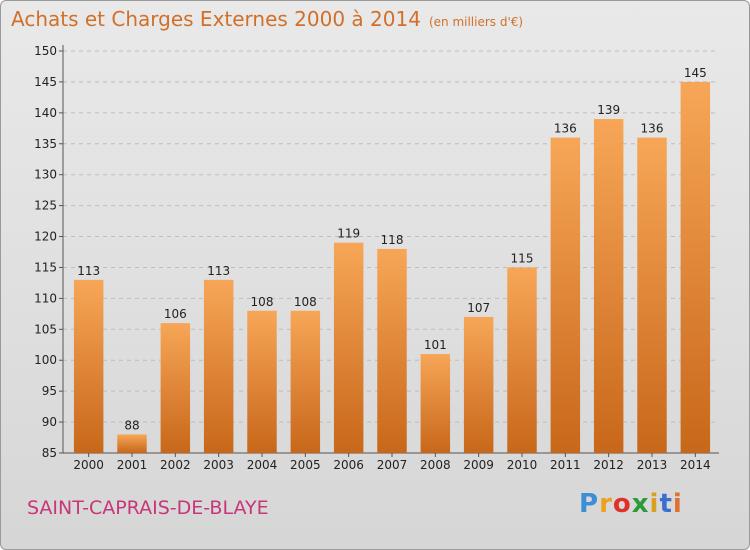 The height and width of the screenshot is (550, 750). Describe the element at coordinates (608, 465) in the screenshot. I see `x-tick-label-2012: 2012` at that location.